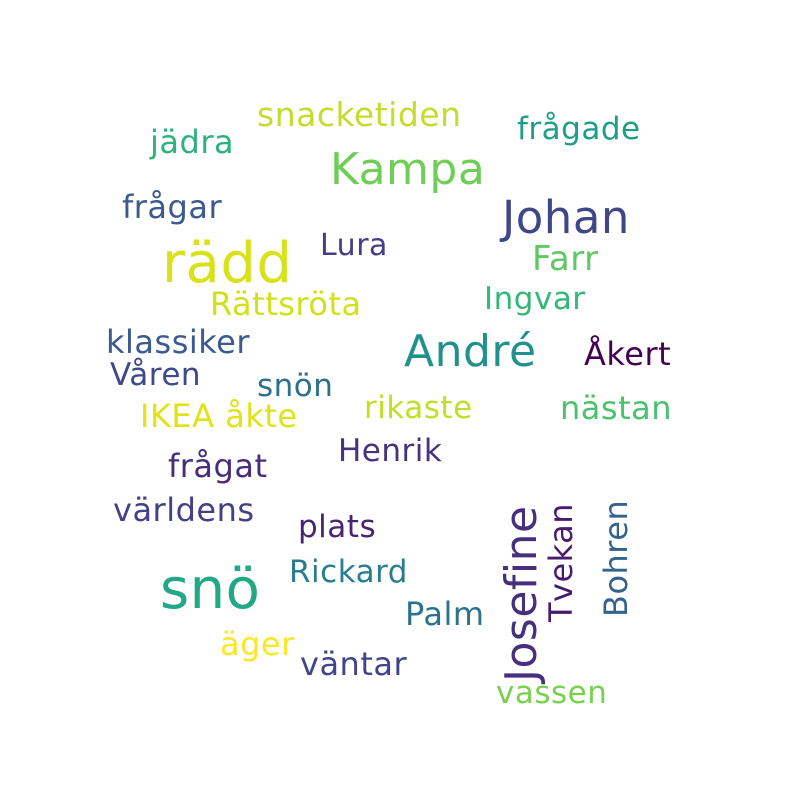 The width and height of the screenshot is (800, 800). What do you see at coordinates (184, 510) in the screenshot?
I see `word-varldens: världens` at bounding box center [184, 510].